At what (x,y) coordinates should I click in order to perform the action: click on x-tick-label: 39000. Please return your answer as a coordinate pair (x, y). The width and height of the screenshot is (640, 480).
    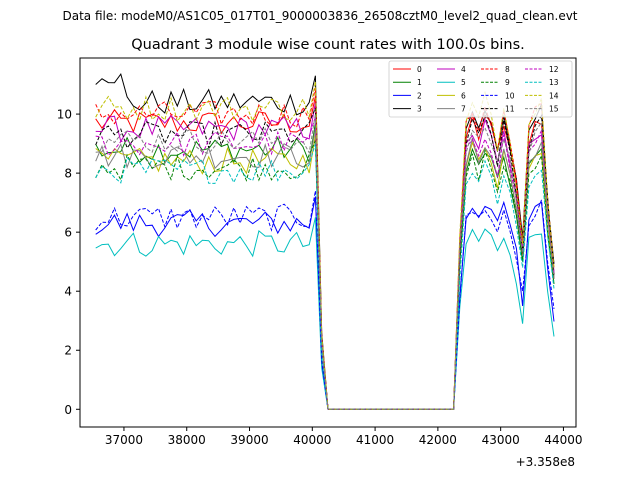
    Looking at the image, I should click on (249, 440).